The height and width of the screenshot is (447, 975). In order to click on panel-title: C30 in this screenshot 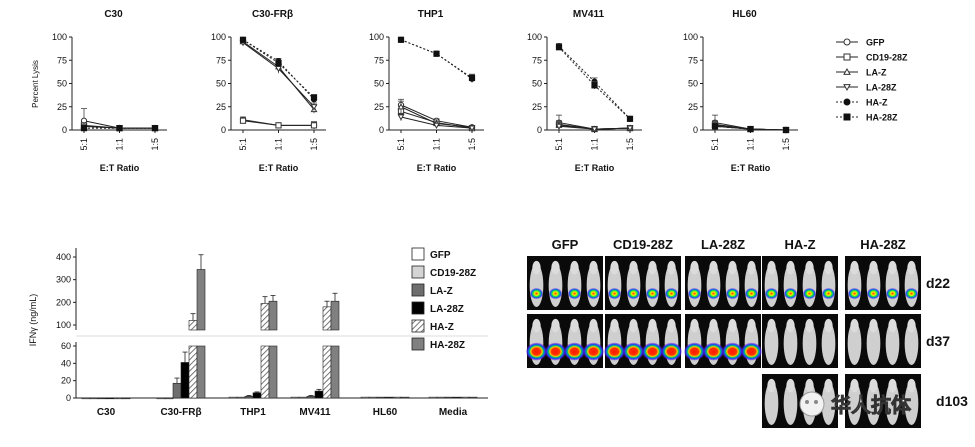, I will do `click(113, 14)`.